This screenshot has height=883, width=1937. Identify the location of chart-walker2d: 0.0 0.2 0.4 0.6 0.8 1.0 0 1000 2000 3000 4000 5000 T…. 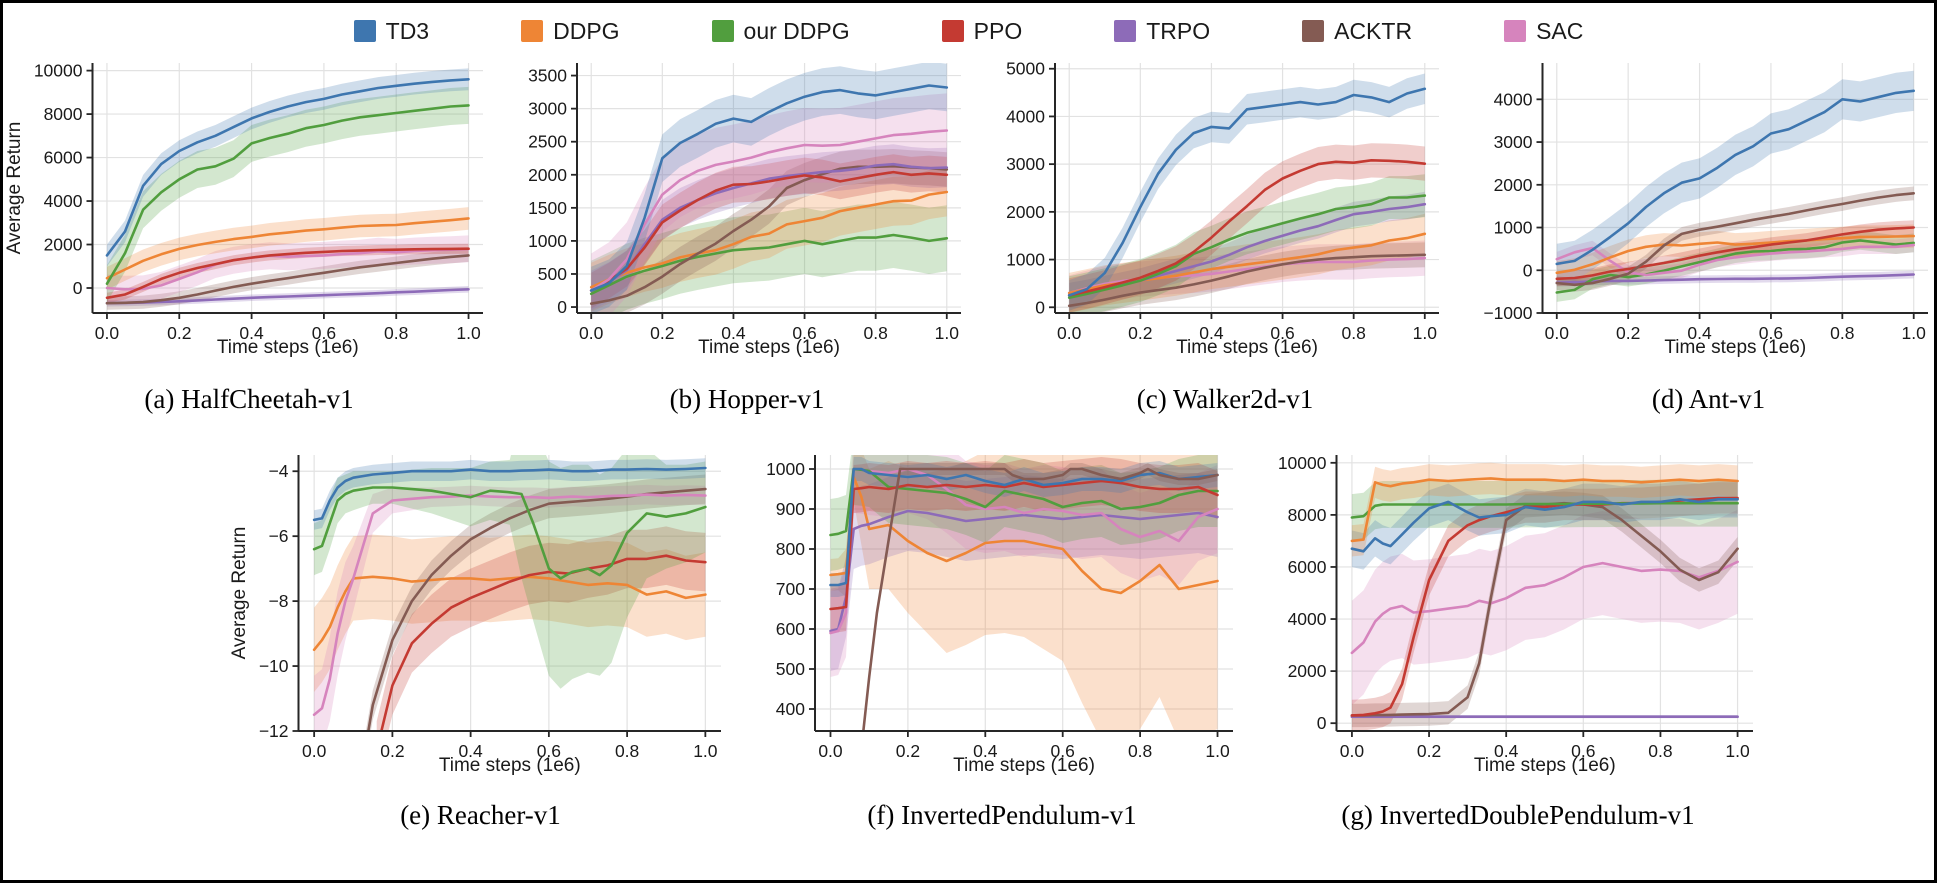
(1225, 209).